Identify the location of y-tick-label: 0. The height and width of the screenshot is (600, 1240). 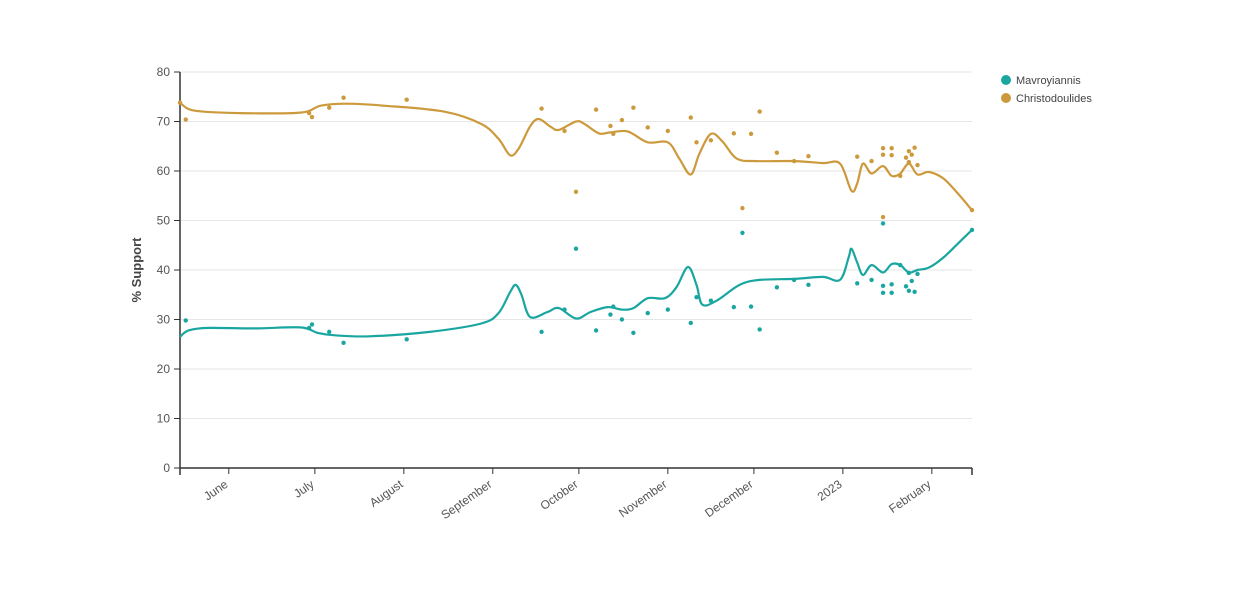
(166, 468).